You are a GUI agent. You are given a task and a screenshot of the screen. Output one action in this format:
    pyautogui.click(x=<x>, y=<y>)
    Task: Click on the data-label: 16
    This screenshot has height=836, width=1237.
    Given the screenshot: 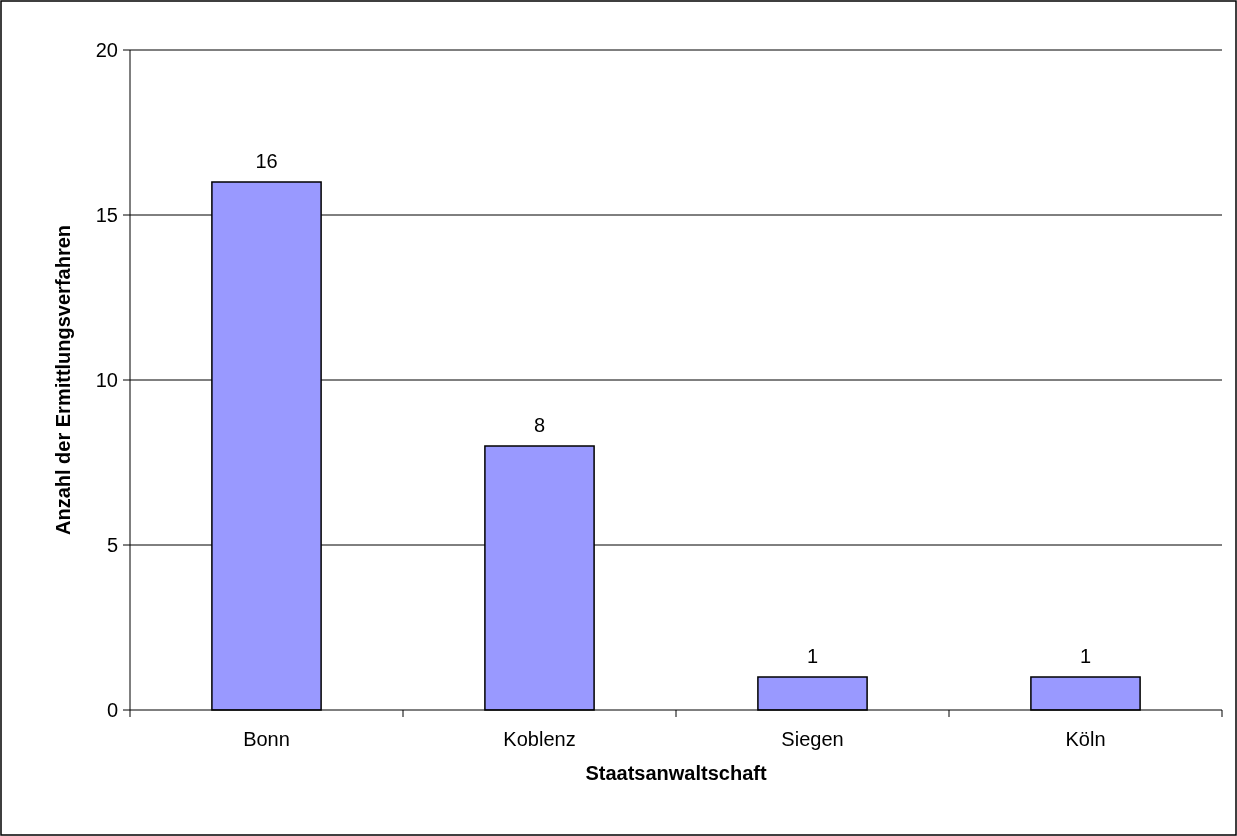 What is the action you would take?
    pyautogui.click(x=266, y=161)
    